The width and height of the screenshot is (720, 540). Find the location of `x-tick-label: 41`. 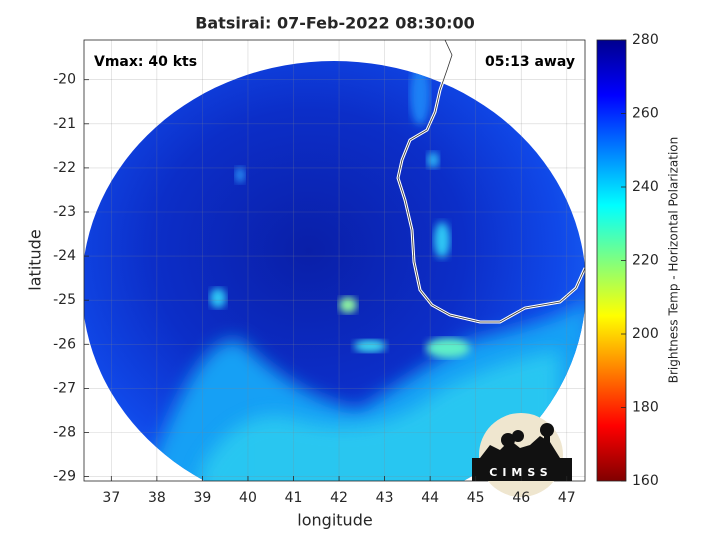

x-tick-label: 41 is located at coordinates (294, 498).